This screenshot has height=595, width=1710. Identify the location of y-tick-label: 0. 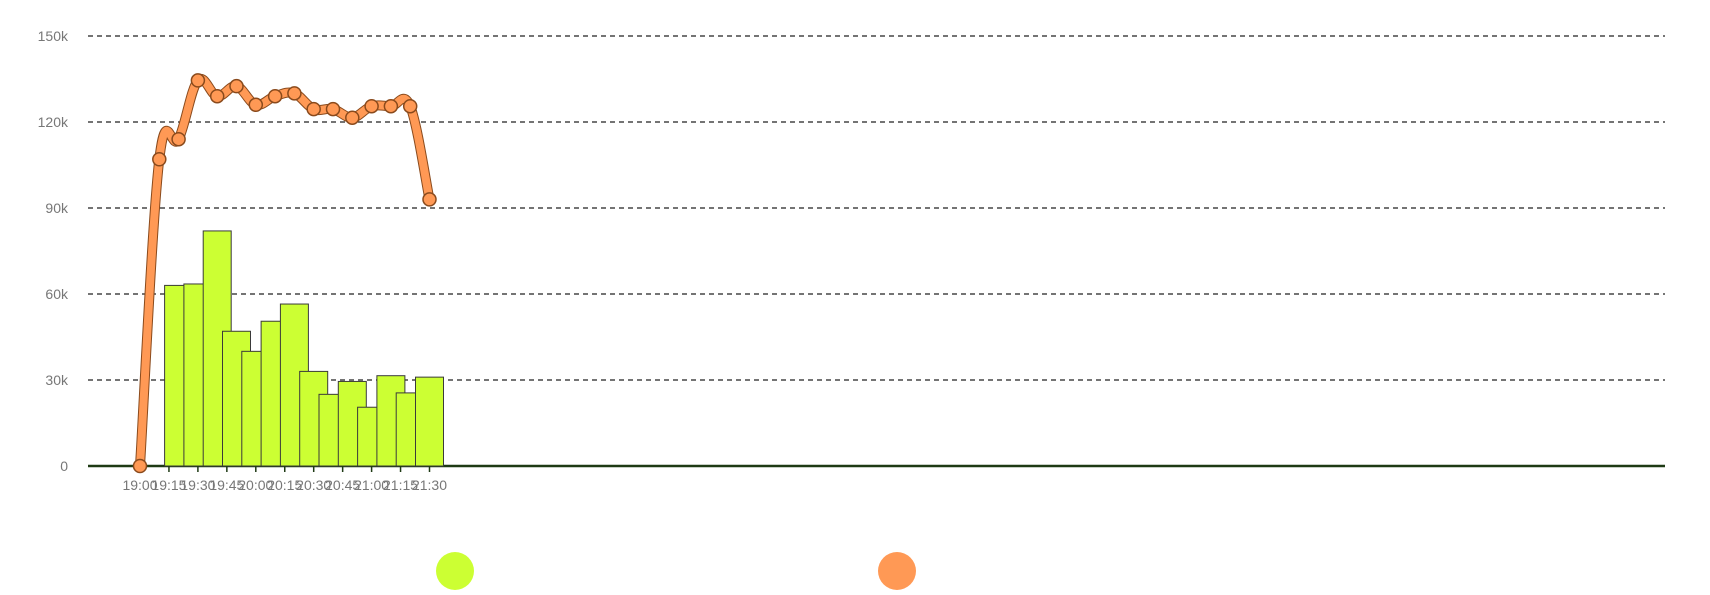
(64, 466).